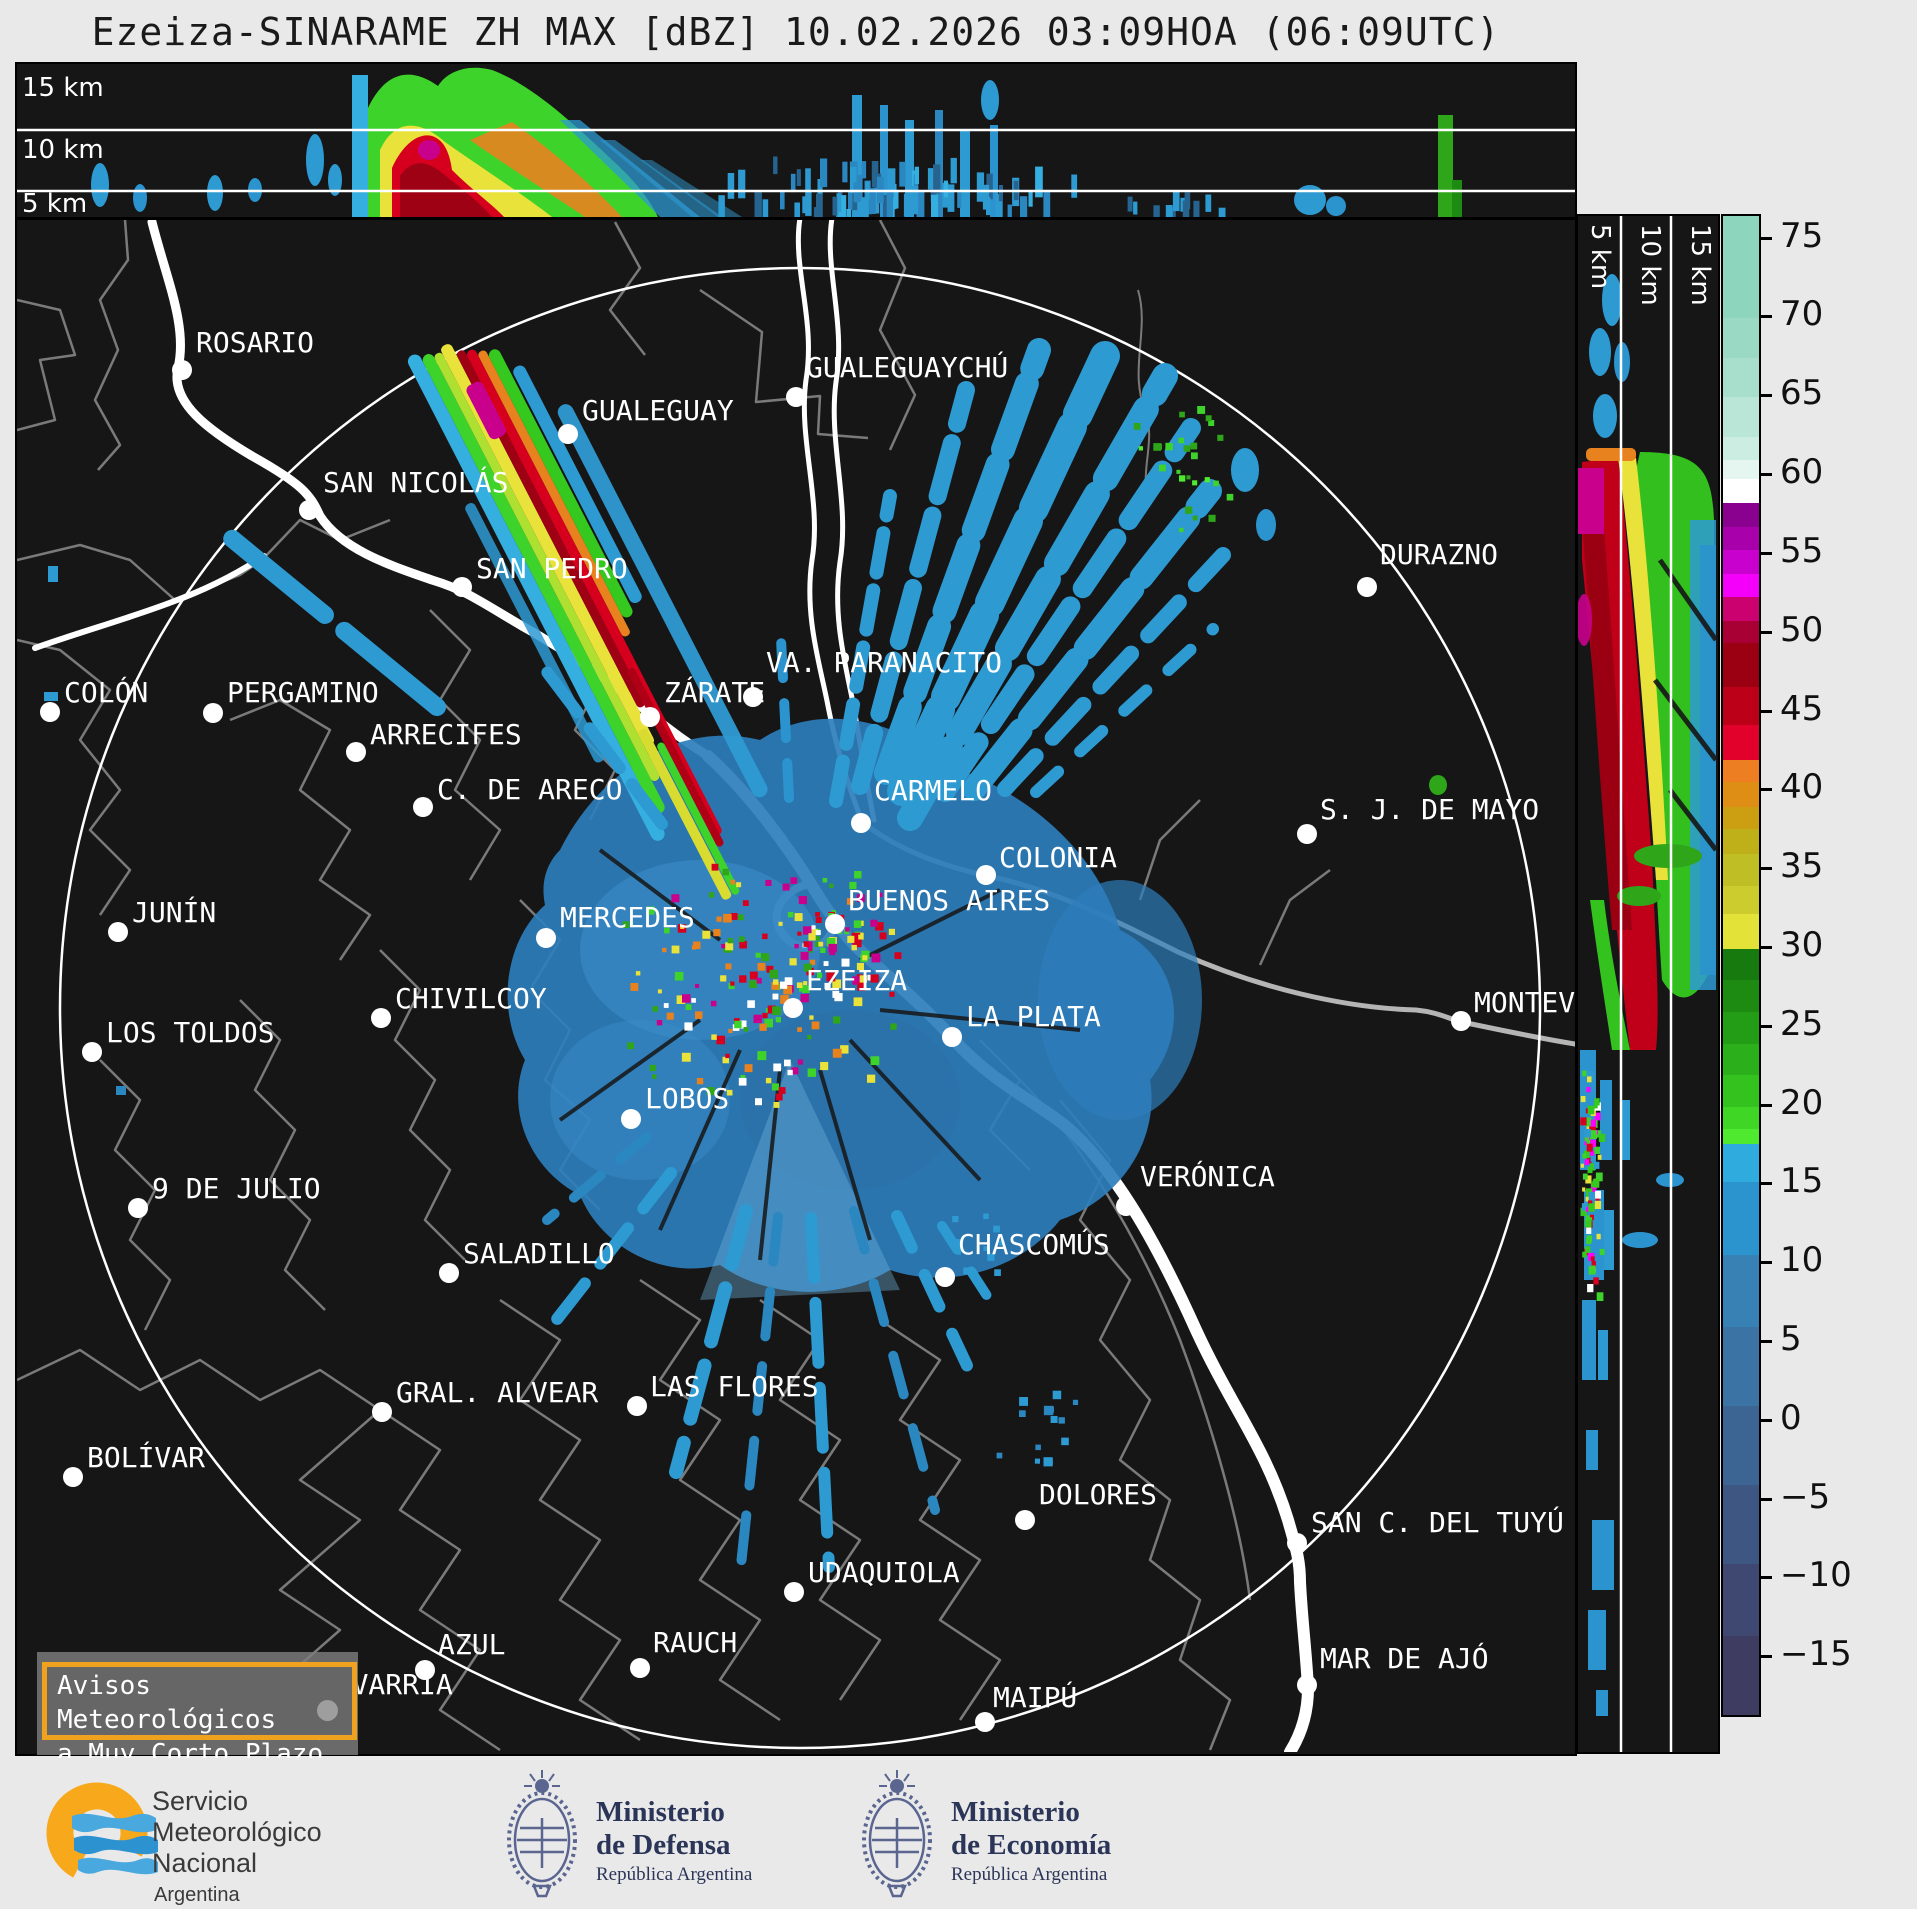  I want to click on west-river, so click(149, 602).